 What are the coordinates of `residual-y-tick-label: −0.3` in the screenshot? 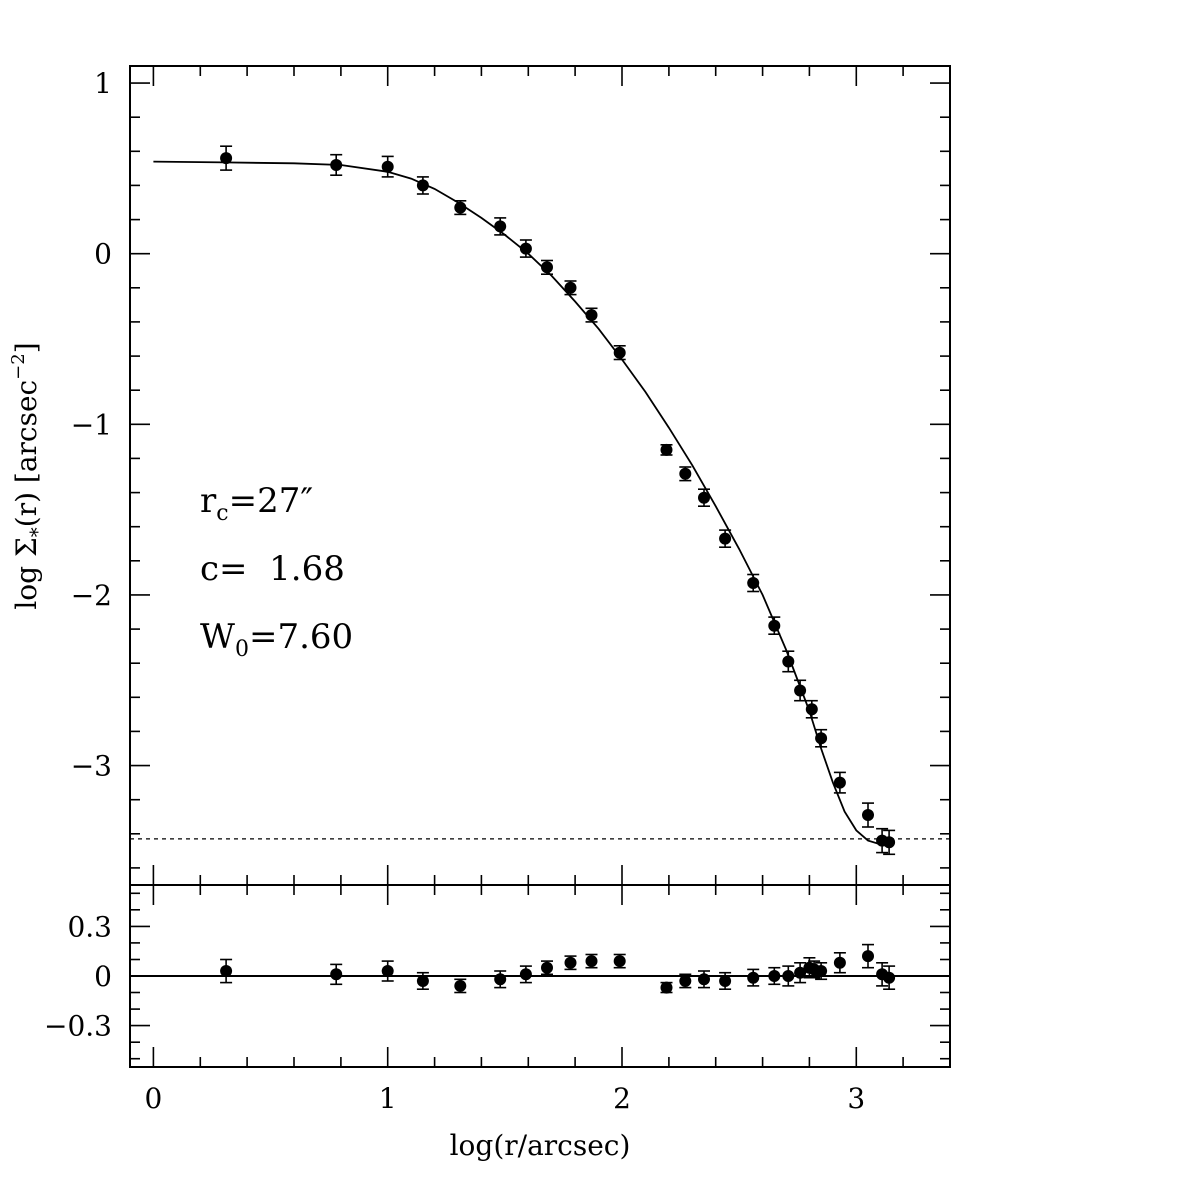 It's located at (78, 1026).